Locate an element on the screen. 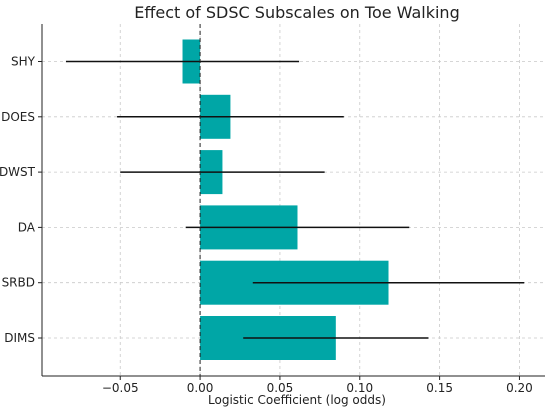 The width and height of the screenshot is (550, 410). y-tick-label-da: DA is located at coordinates (27, 227).